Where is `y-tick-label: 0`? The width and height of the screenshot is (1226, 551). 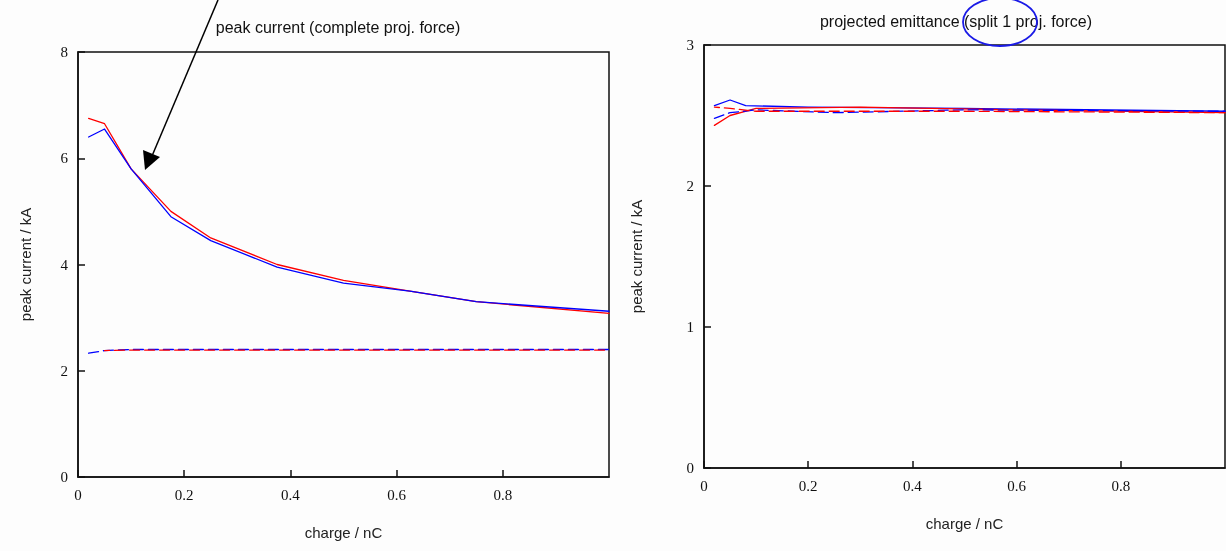 y-tick-label: 0 is located at coordinates (690, 468).